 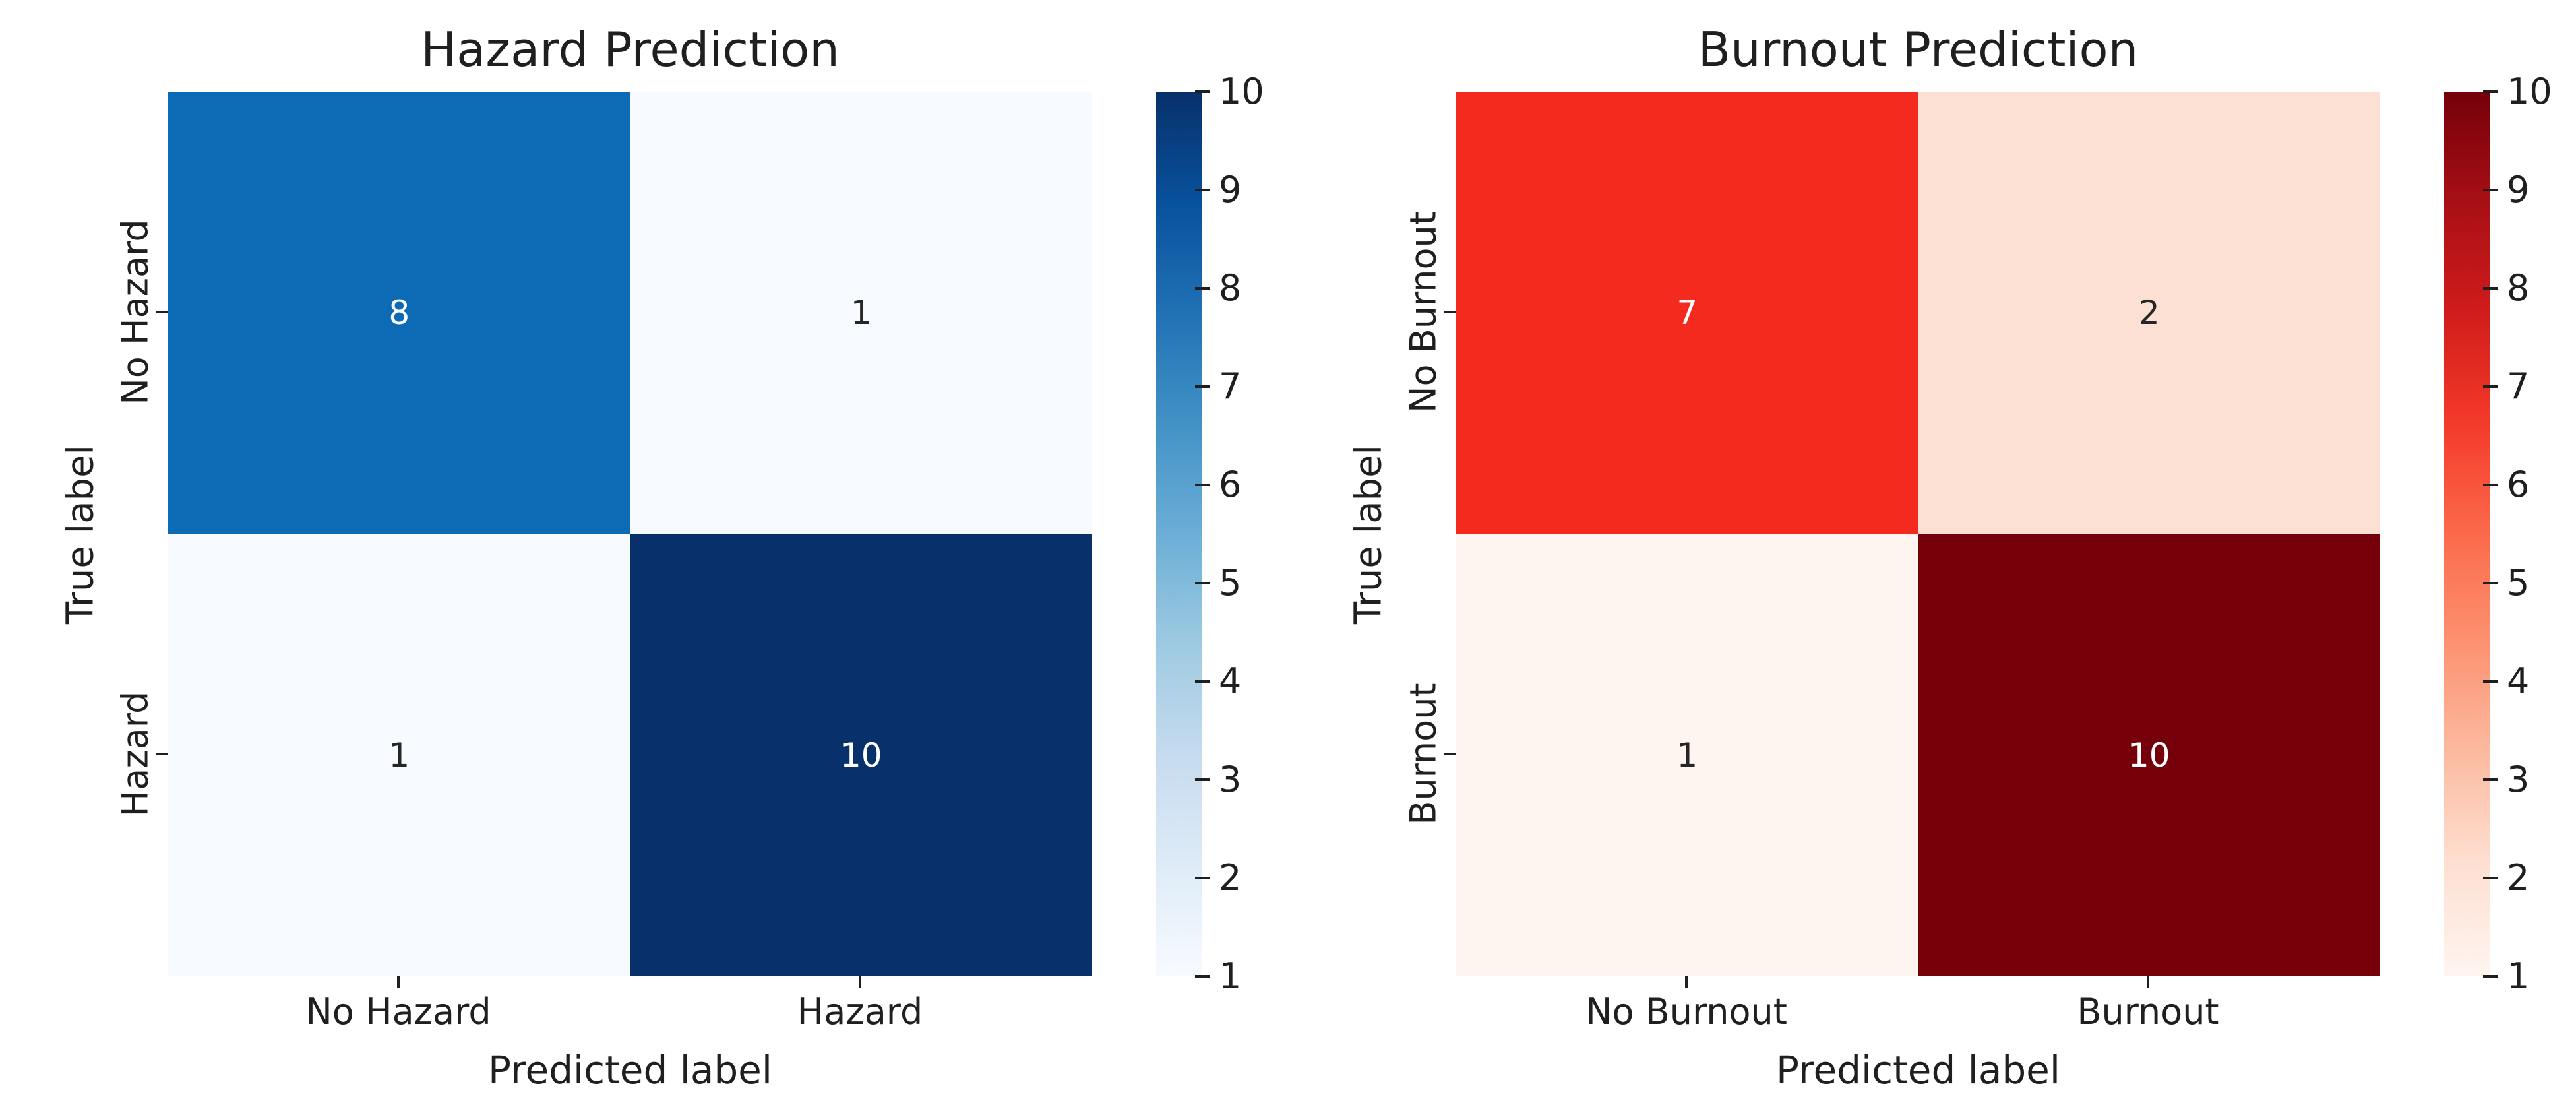 What do you see at coordinates (135, 312) in the screenshot?
I see `y-tick-label: No Hazard` at bounding box center [135, 312].